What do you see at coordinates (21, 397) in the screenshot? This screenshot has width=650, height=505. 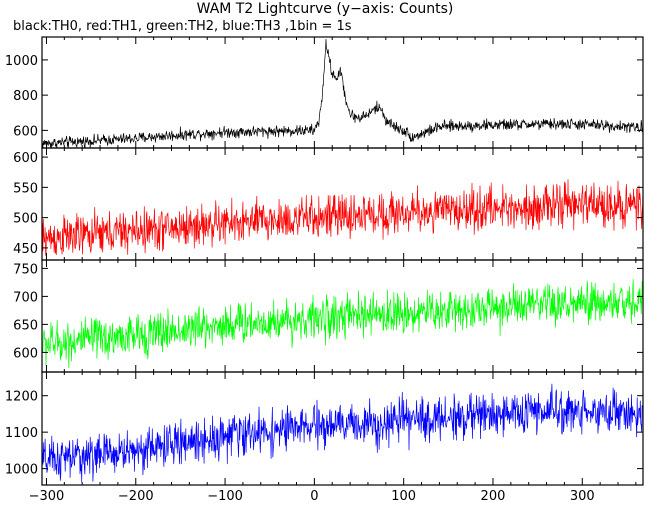 I see `y-tick-label: 1200` at bounding box center [21, 397].